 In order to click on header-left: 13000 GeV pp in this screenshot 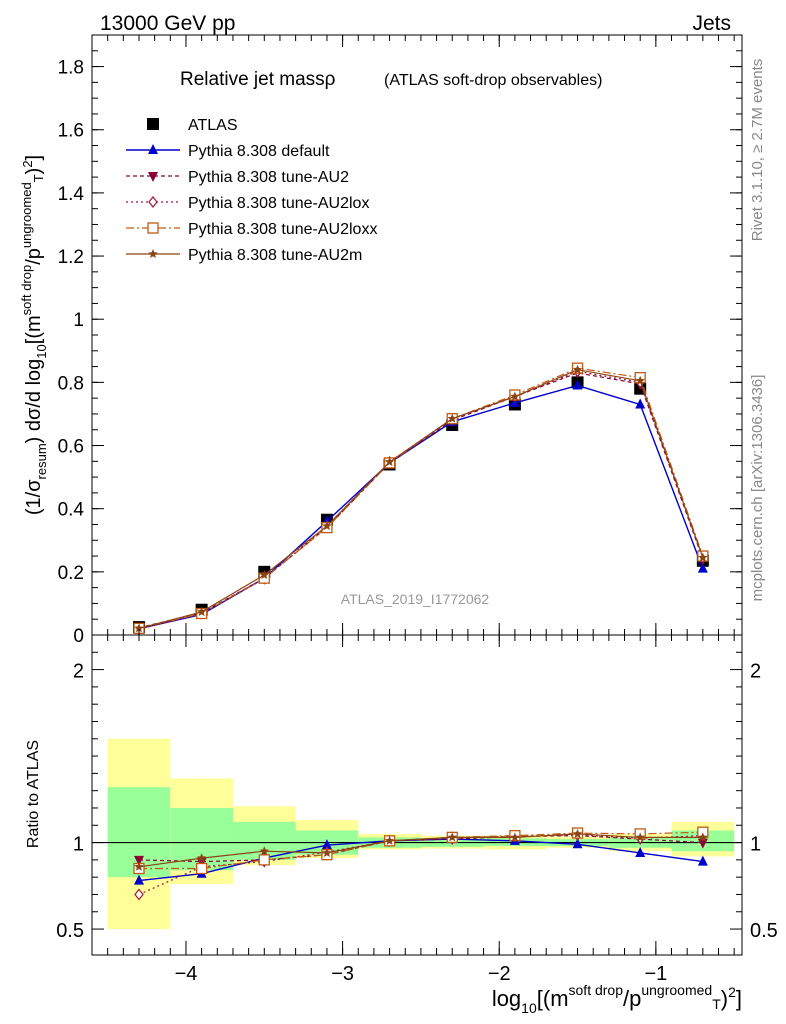, I will do `click(167, 23)`.